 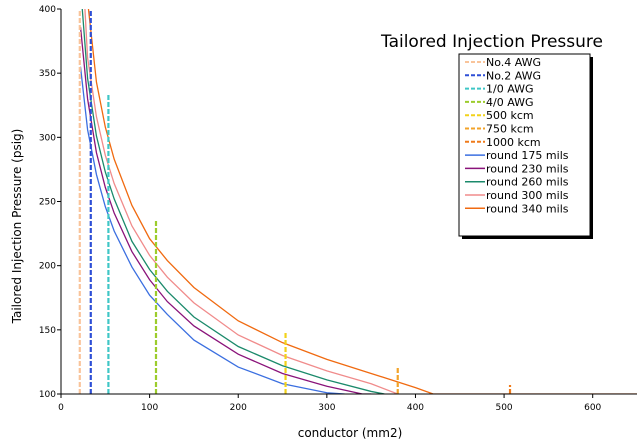 What do you see at coordinates (47, 138) in the screenshot?
I see `y-tick-label: 300` at bounding box center [47, 138].